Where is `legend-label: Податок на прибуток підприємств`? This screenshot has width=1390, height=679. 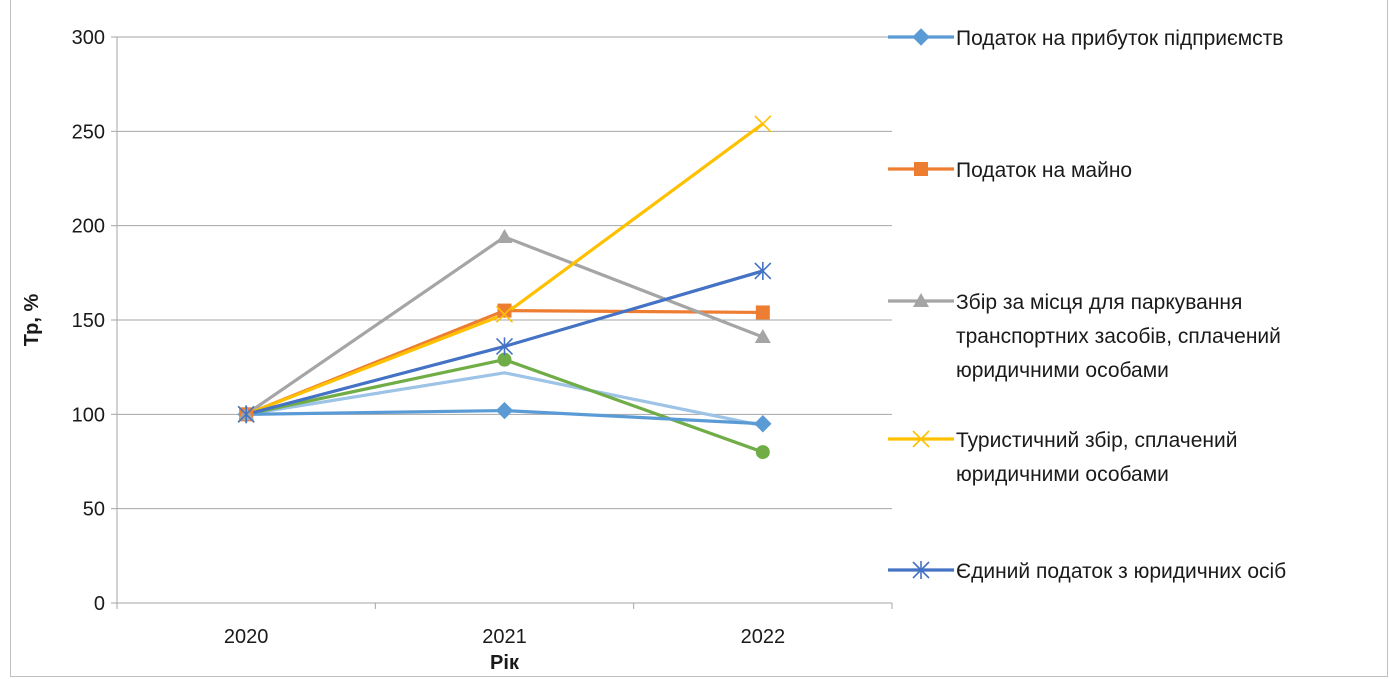 legend-label: Податок на прибуток підприємств is located at coordinates (1119, 38).